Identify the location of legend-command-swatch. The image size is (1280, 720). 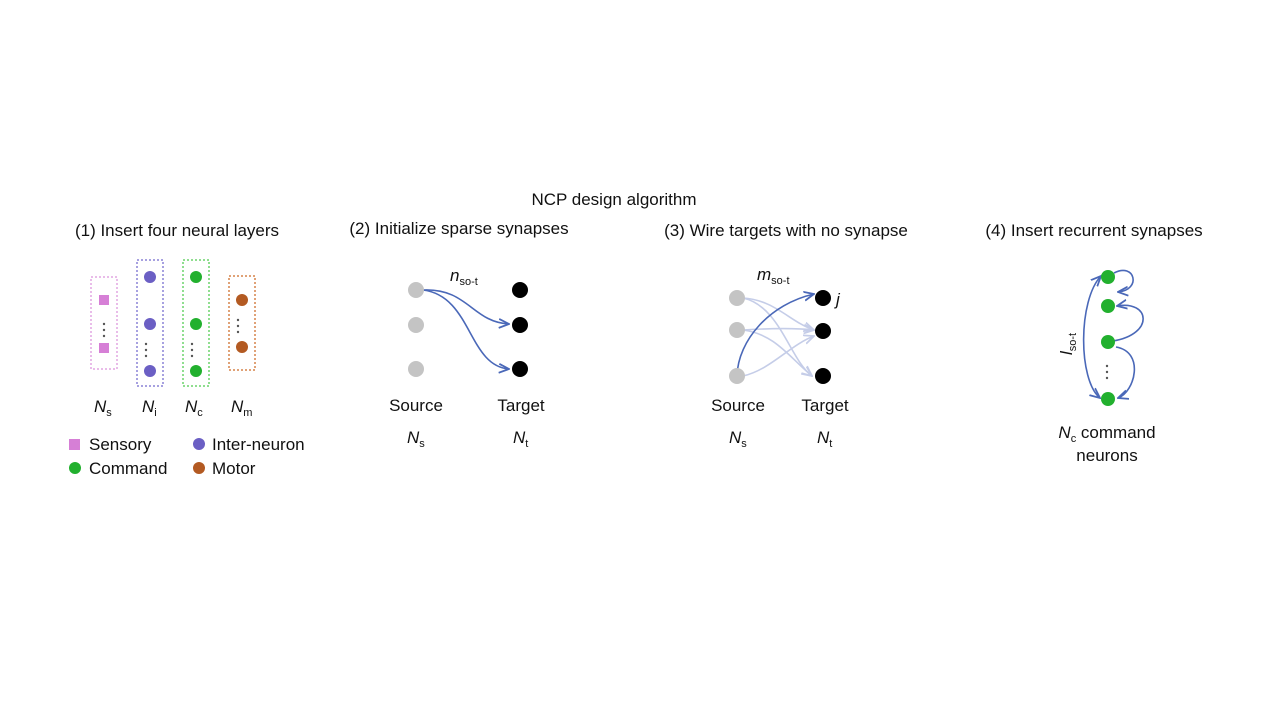
(75, 468).